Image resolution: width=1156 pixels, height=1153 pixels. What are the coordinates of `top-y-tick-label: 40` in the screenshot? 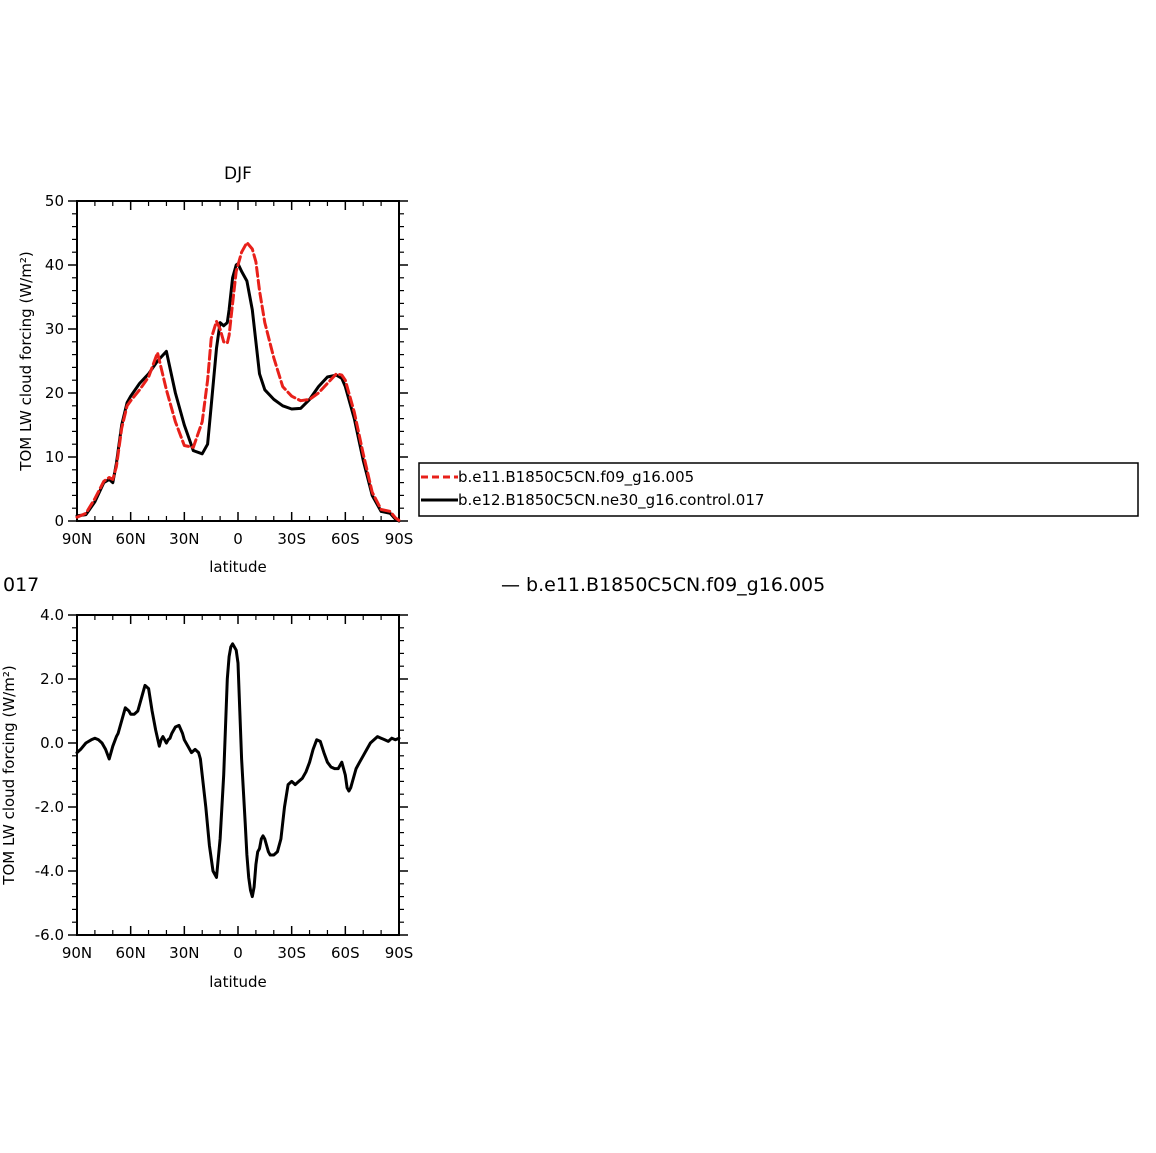 It's located at (54, 265).